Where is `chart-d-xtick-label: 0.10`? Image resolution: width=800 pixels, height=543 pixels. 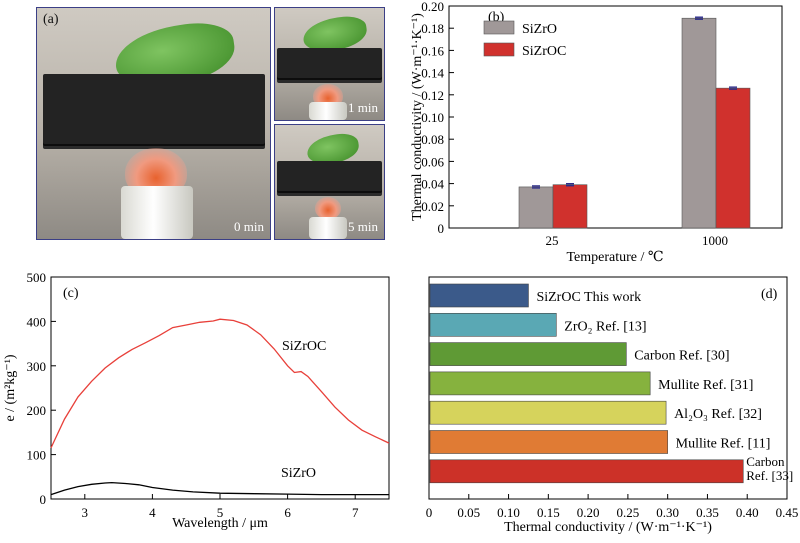 chart-d-xtick-label: 0.10 is located at coordinates (508, 512).